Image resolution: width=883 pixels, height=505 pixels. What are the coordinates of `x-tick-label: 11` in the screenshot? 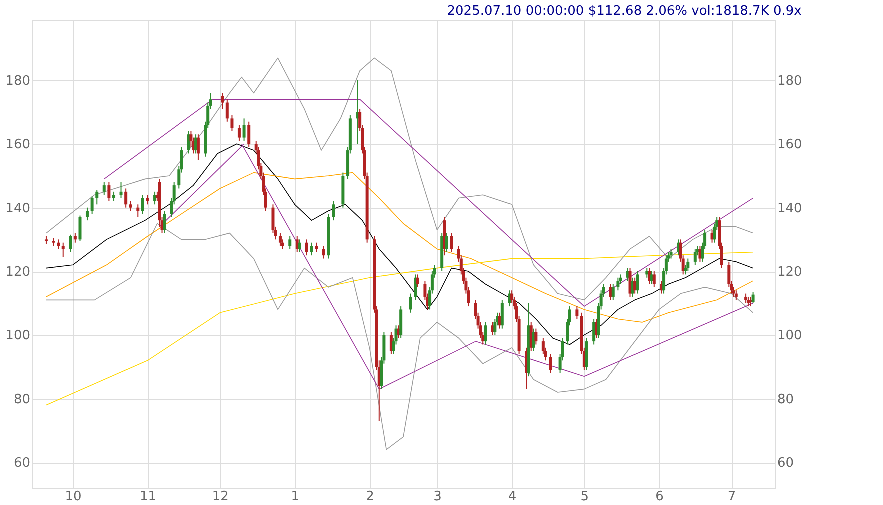 It's located at (148, 497).